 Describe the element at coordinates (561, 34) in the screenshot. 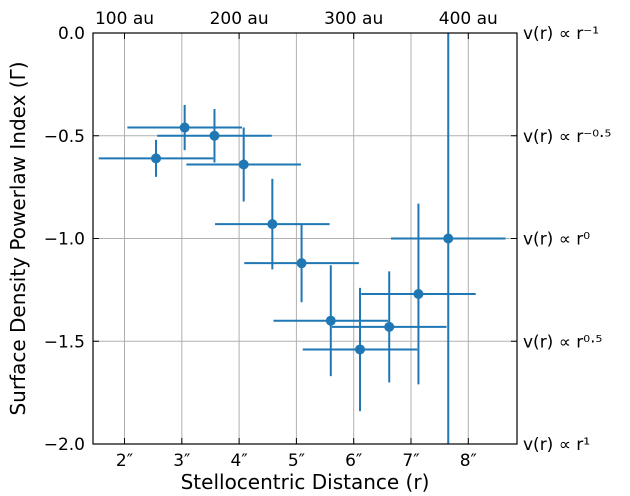

I see `right-axis-label: v(r) ∝ r⁻¹` at that location.